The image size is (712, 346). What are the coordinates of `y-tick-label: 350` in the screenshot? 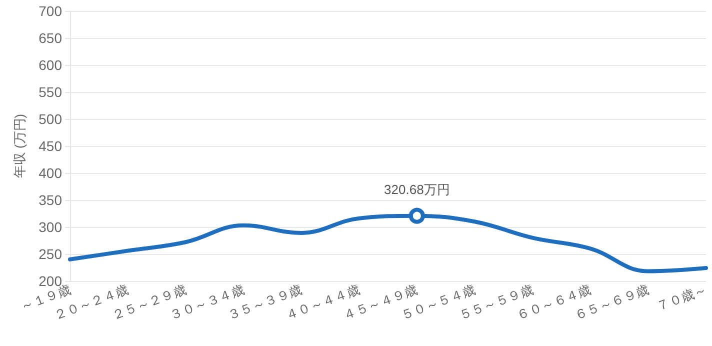 It's located at (50, 200).